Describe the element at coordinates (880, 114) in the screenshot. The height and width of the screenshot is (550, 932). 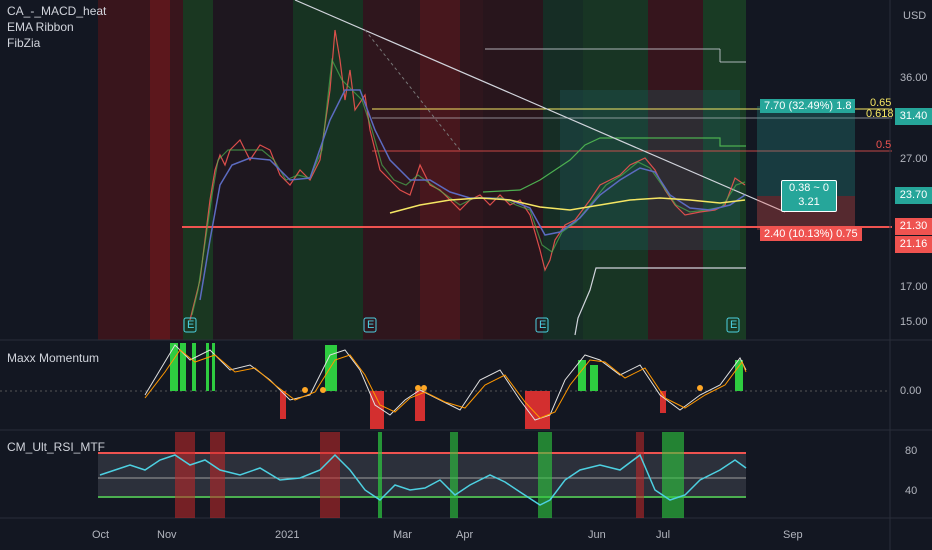
I see `fib-label: 0.618` at that location.